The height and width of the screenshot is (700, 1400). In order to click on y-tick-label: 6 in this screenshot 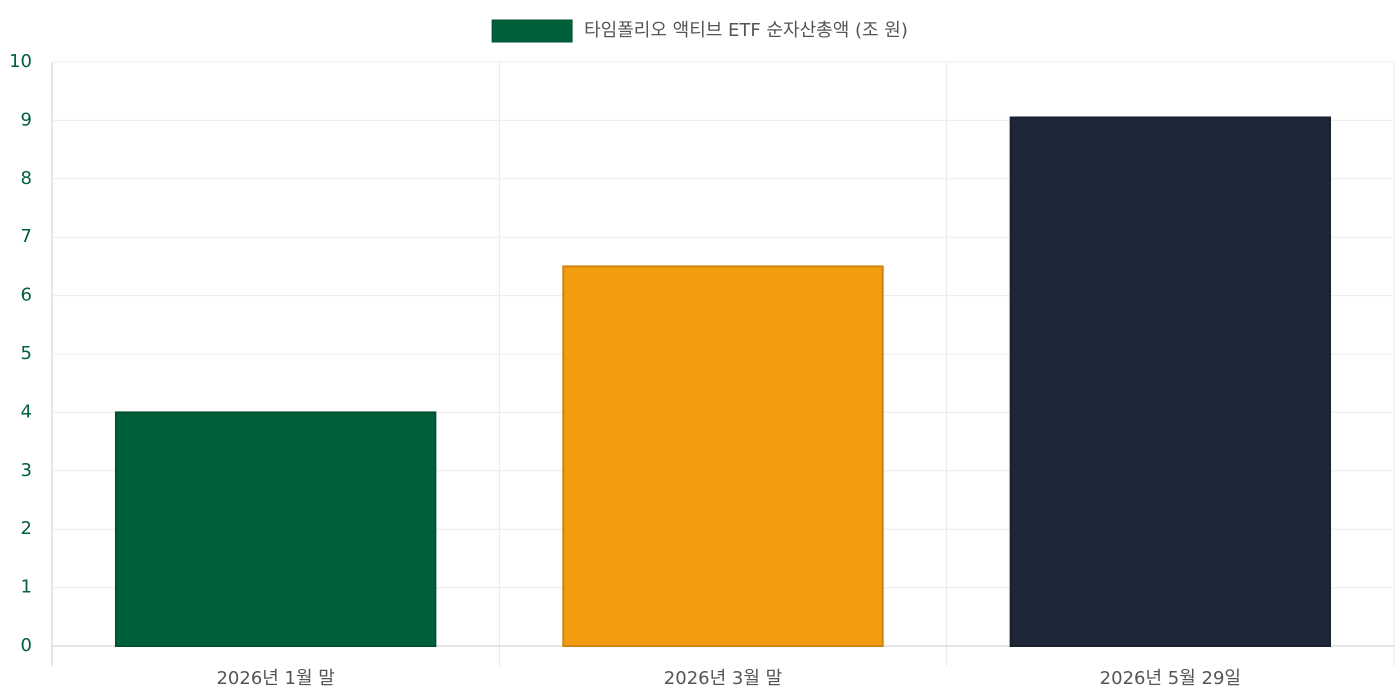, I will do `click(26, 295)`.